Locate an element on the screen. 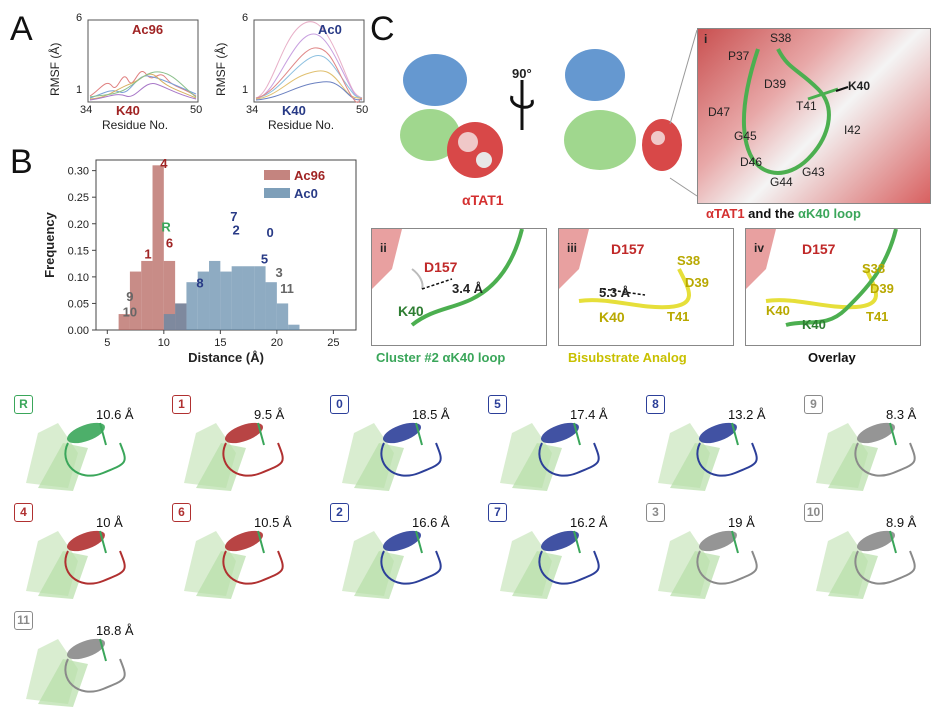 This screenshot has height=709, width=946. rmsf-left-frame is located at coordinates (143, 61).